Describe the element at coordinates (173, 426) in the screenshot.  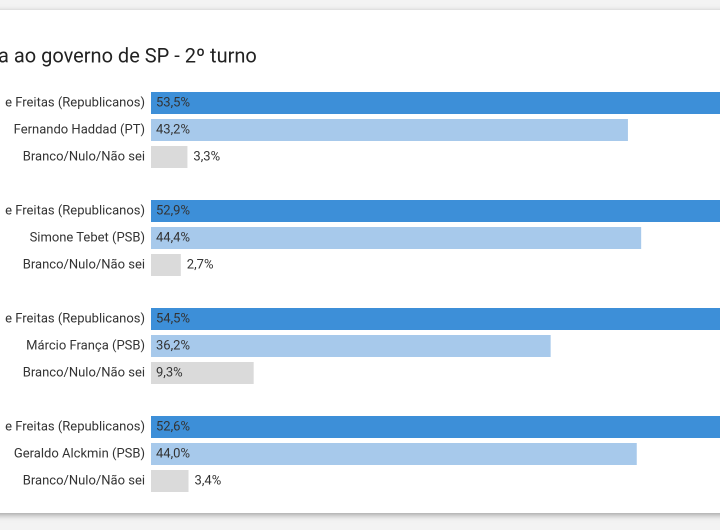
I see `value-label: 52,6%` at that location.